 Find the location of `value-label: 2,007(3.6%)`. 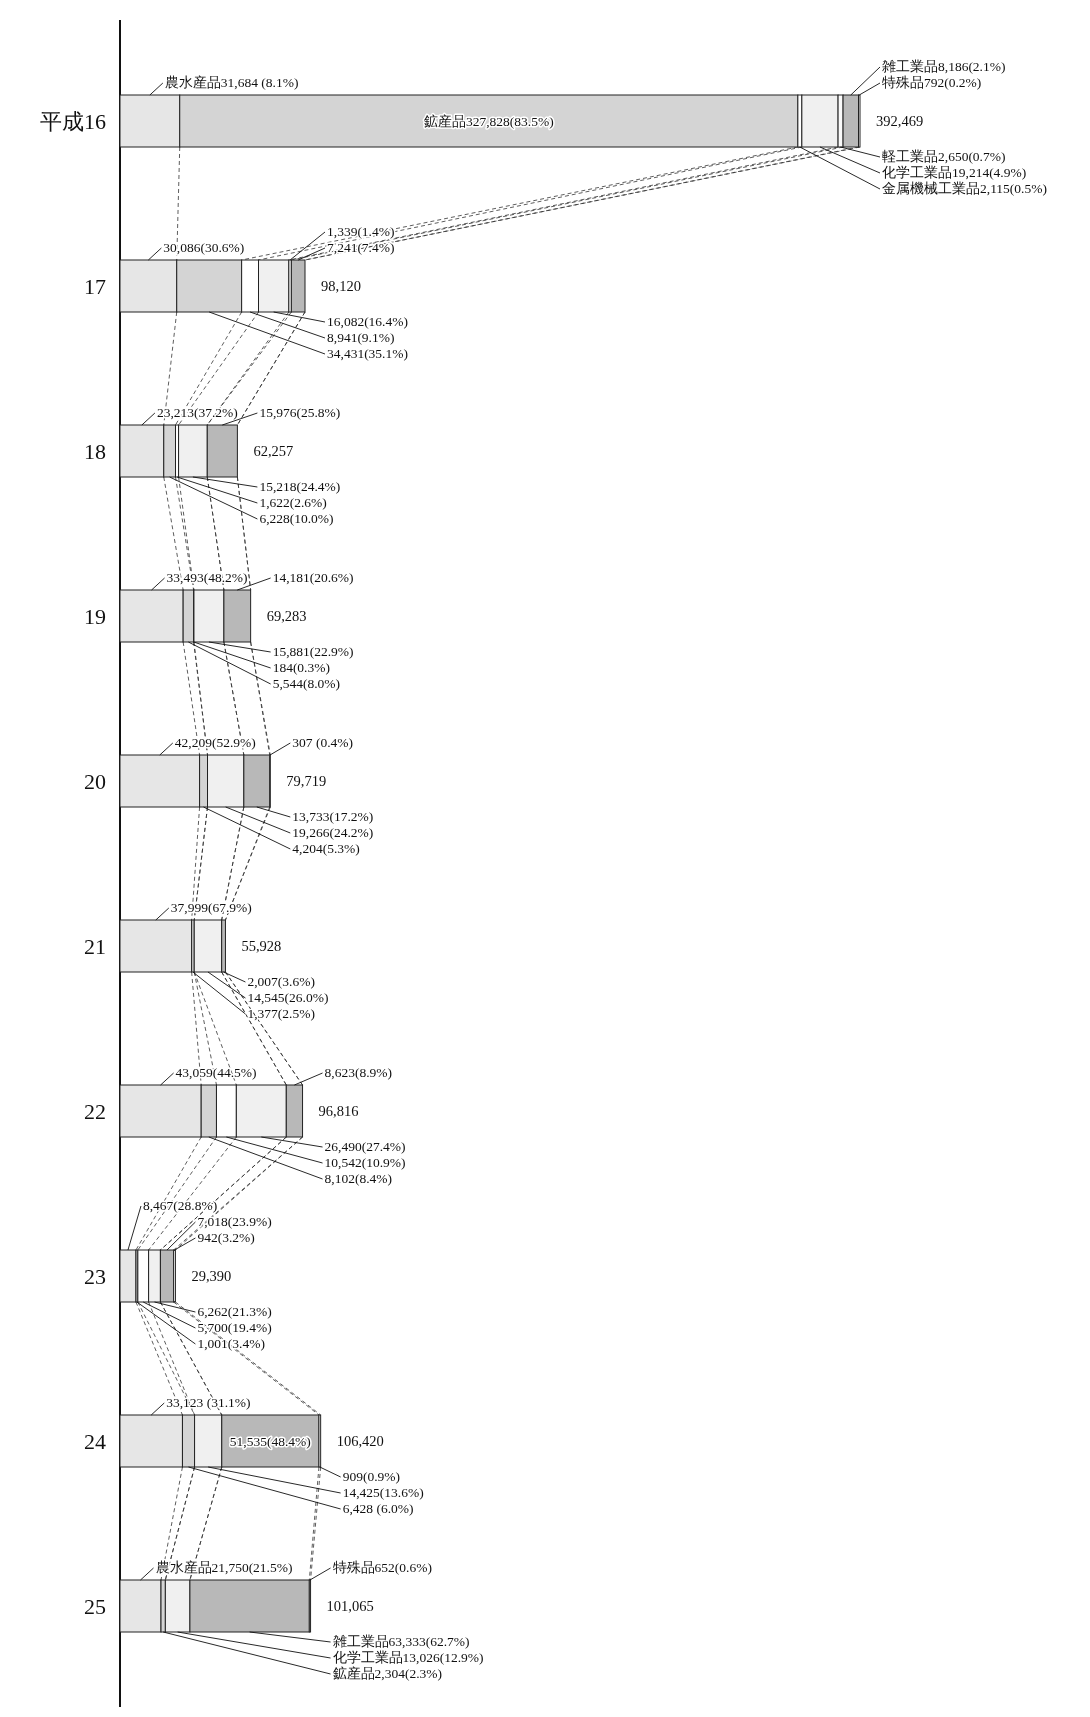

value-label: 2,007(3.6%) is located at coordinates (281, 981).